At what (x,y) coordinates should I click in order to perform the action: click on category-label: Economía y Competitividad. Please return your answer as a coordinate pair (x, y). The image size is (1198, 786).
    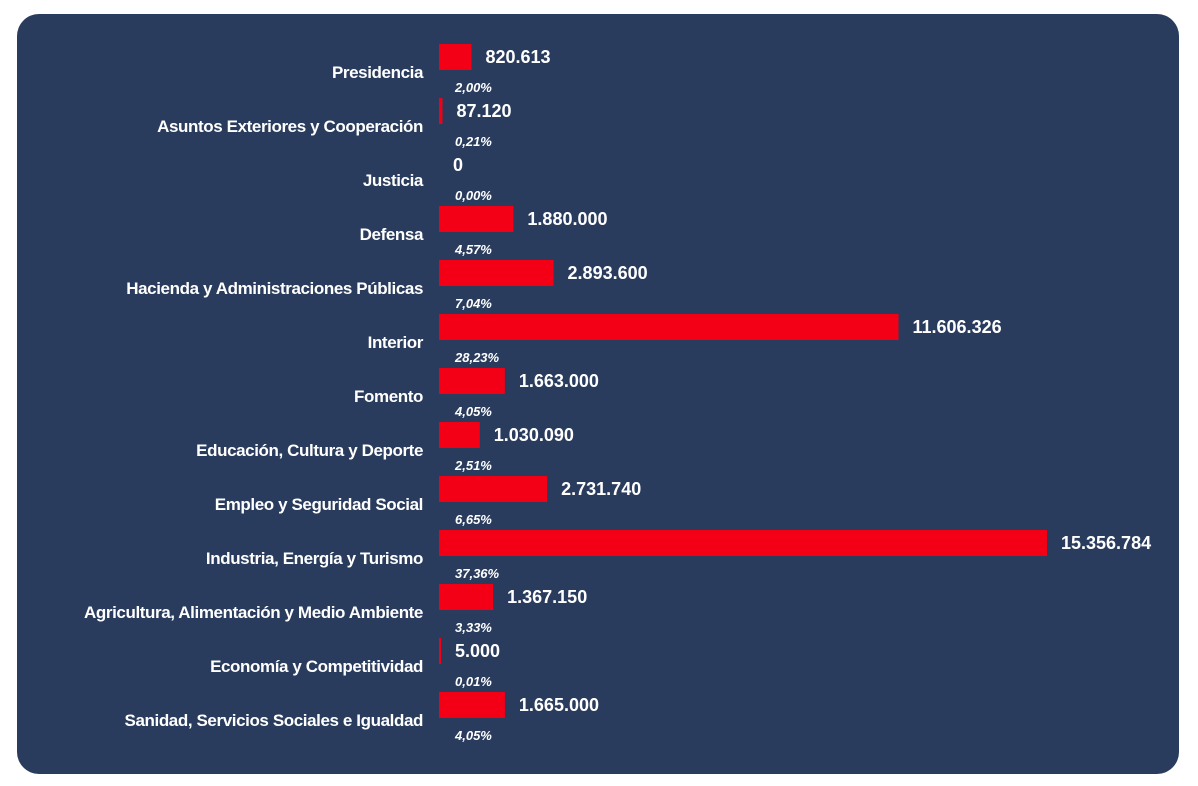
    Looking at the image, I should click on (316, 666).